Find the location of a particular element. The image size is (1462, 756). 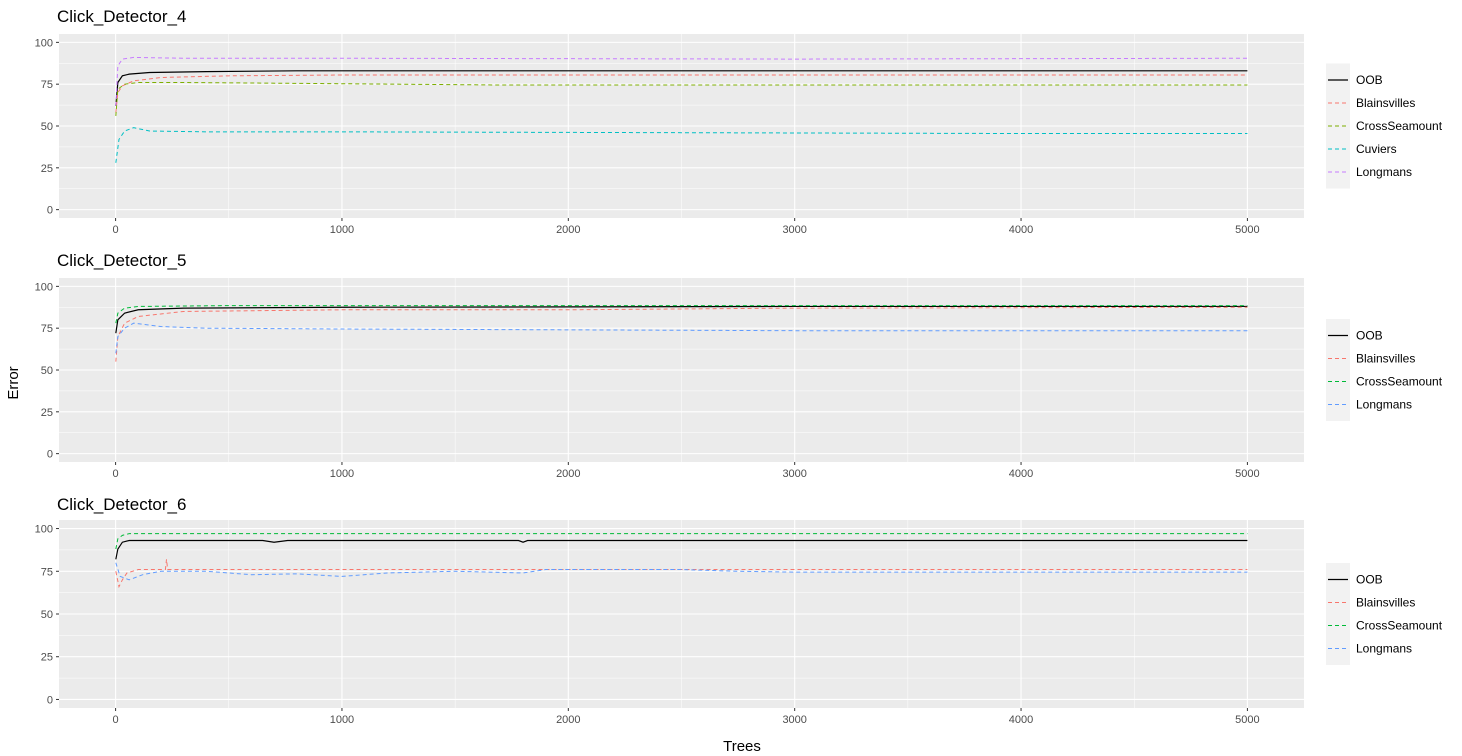

y-axis-title: Error is located at coordinates (13, 382).